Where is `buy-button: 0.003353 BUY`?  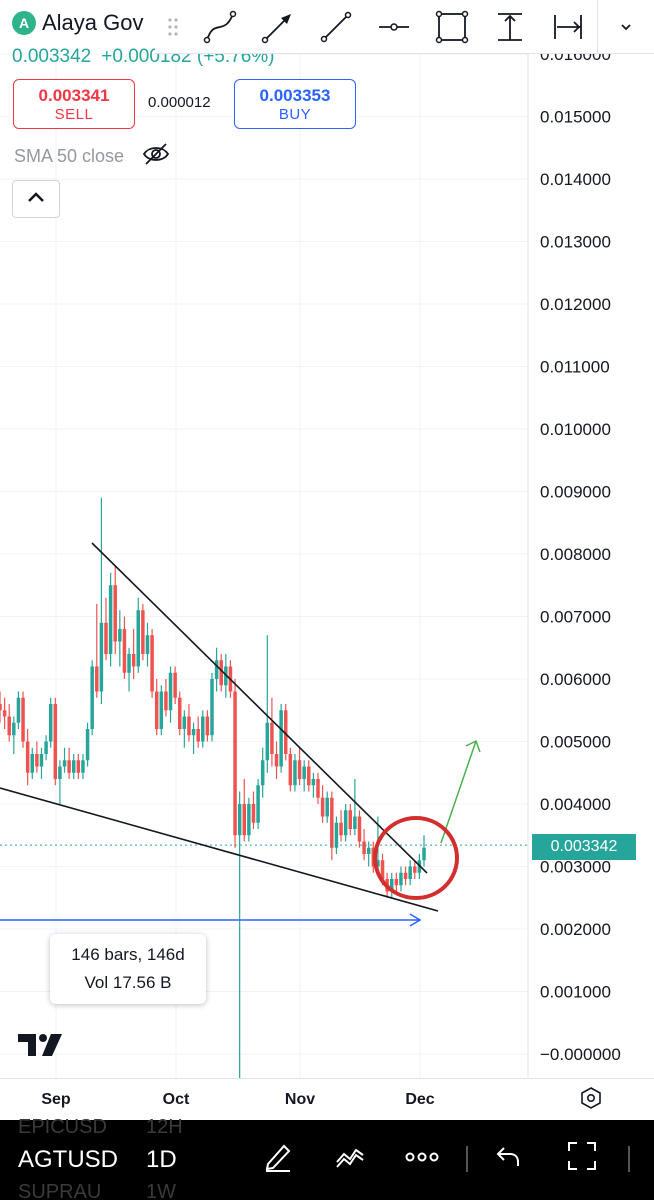 buy-button: 0.003353 BUY is located at coordinates (295, 104).